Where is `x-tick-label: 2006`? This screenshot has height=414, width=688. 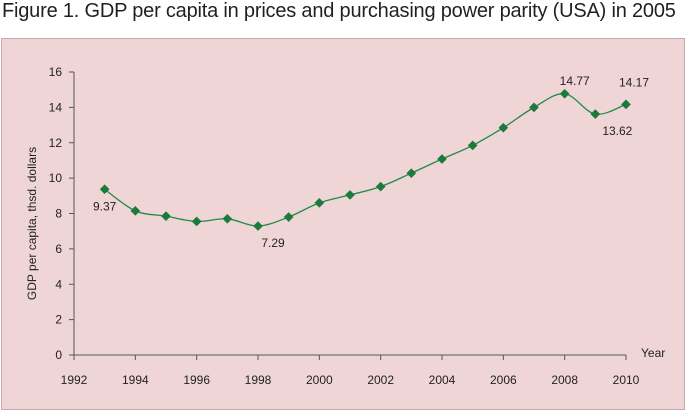
x-tick-label: 2006 is located at coordinates (503, 380).